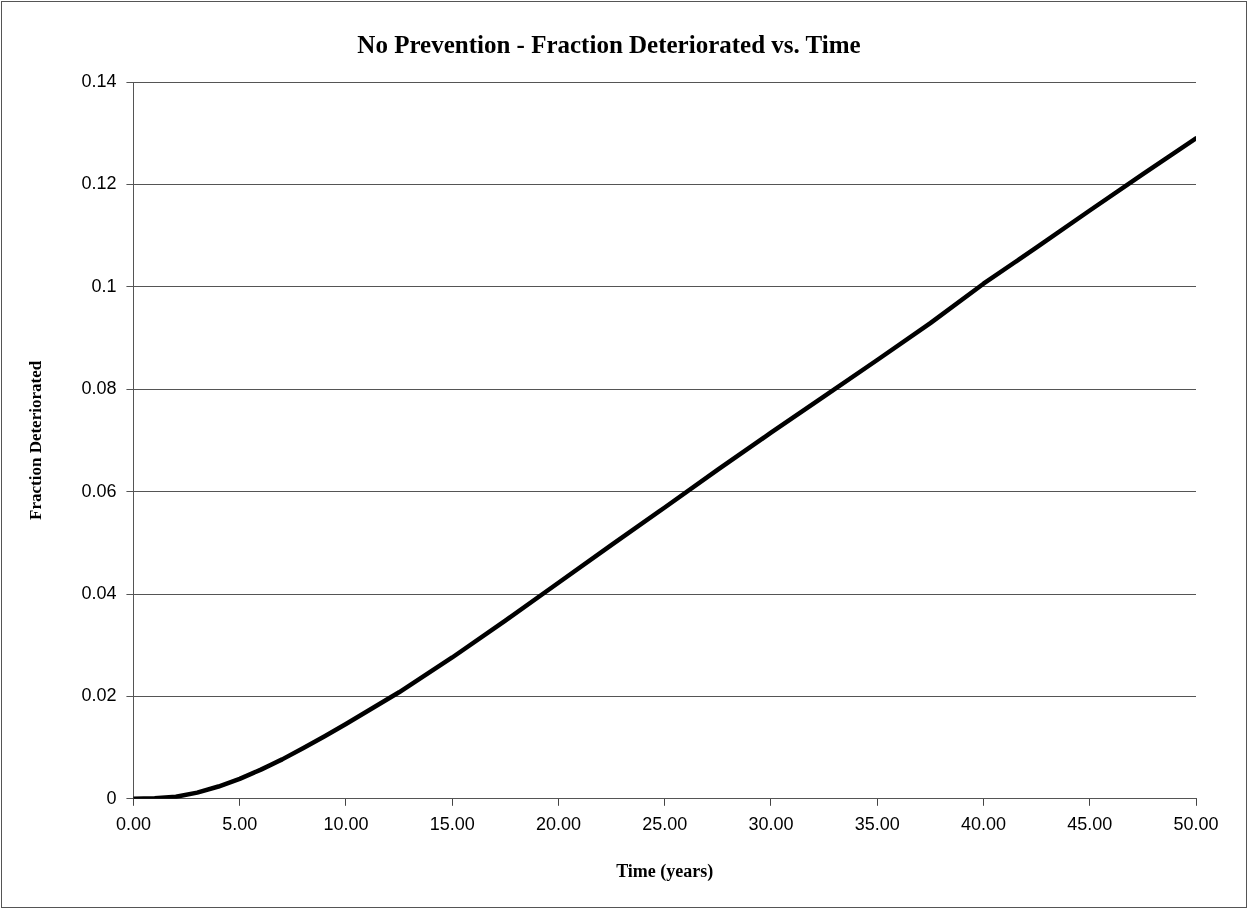 Image resolution: width=1250 pixels, height=911 pixels. I want to click on x-tick-label: 0.00, so click(133, 823).